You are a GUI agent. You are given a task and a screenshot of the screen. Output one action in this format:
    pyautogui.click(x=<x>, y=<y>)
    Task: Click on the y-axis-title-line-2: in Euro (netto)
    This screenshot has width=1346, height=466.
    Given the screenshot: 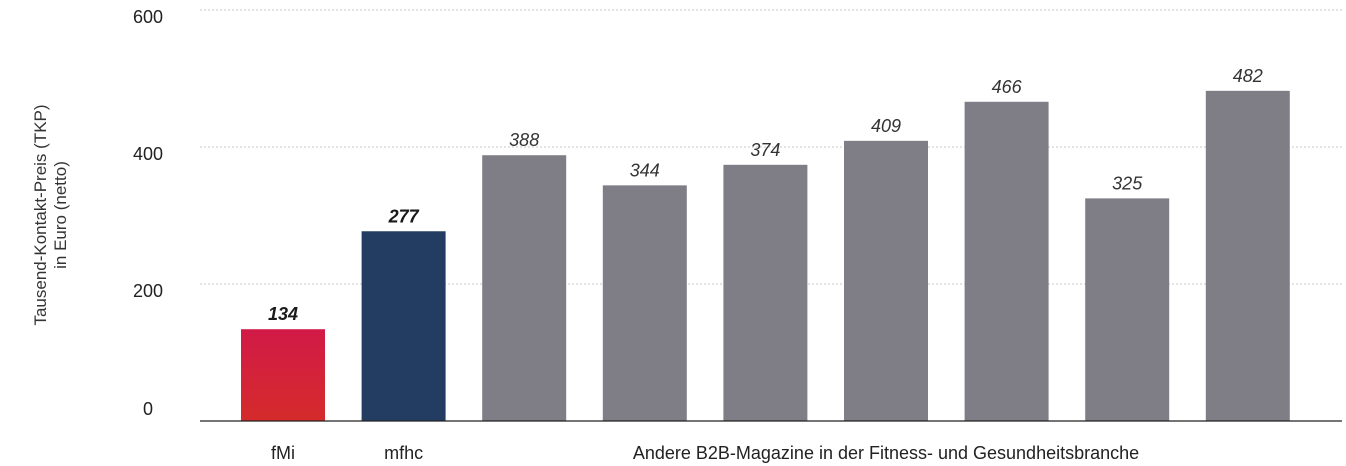 What is the action you would take?
    pyautogui.click(x=60, y=215)
    